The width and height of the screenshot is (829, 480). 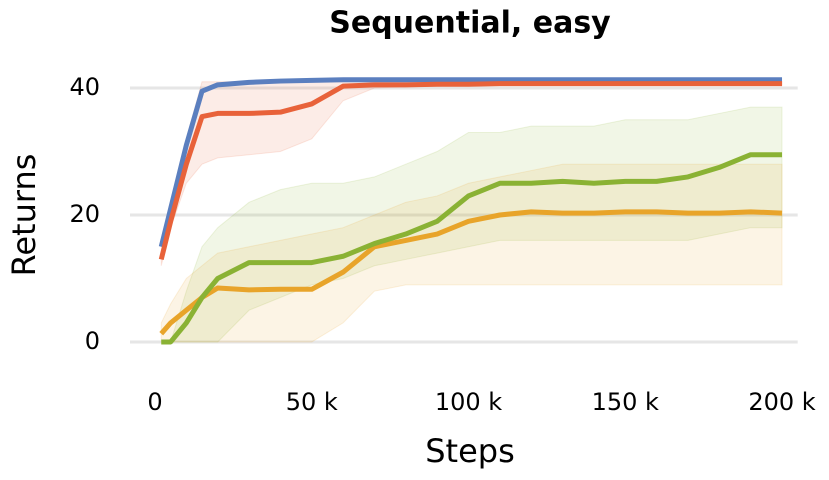 I want to click on x-tick-label: 100 k, so click(x=468, y=402).